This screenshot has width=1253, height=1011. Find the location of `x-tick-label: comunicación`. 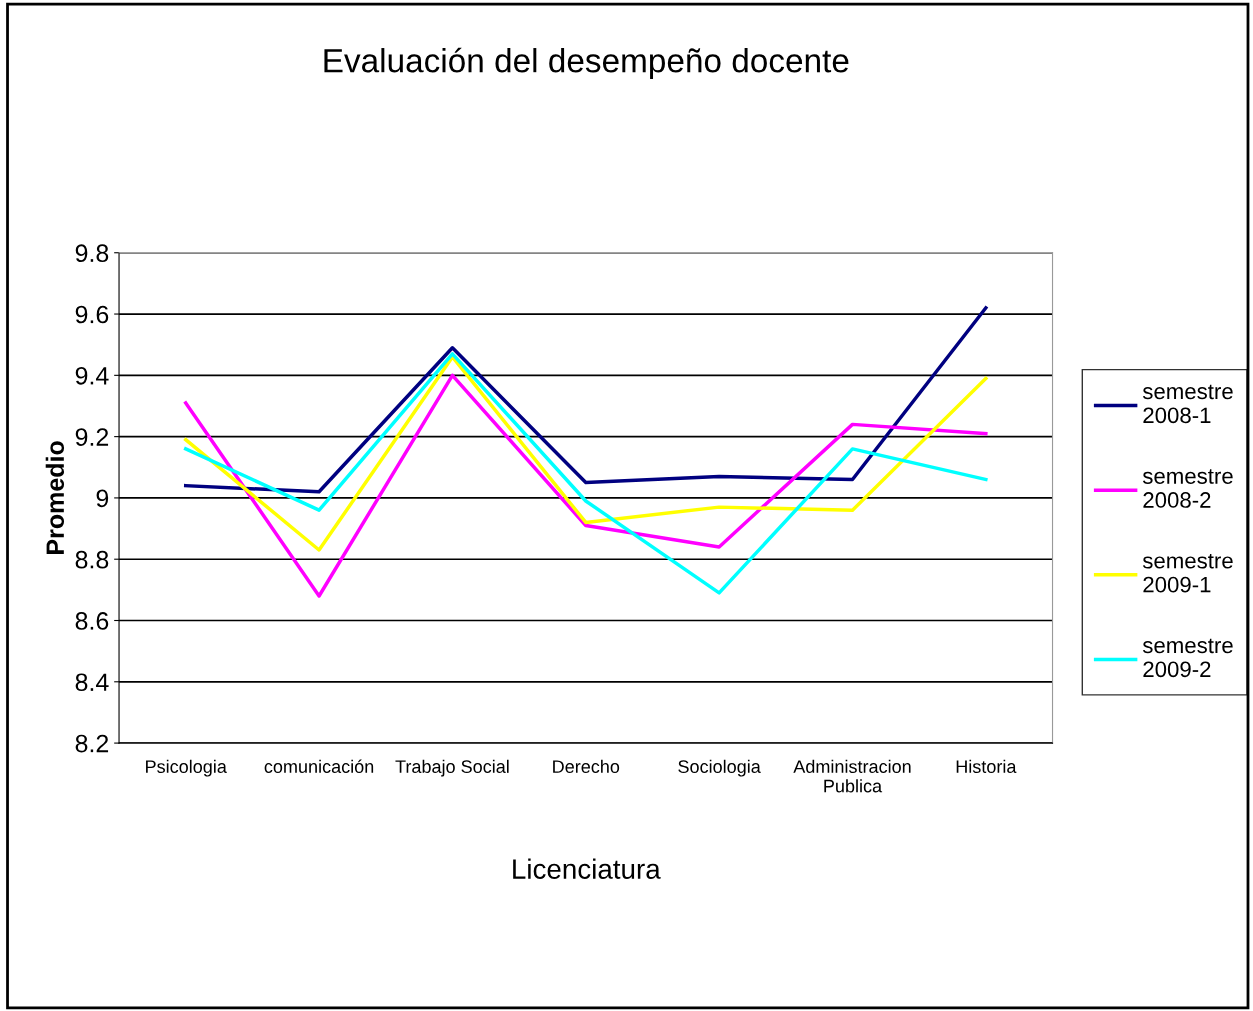

x-tick-label: comunicación is located at coordinates (319, 766).